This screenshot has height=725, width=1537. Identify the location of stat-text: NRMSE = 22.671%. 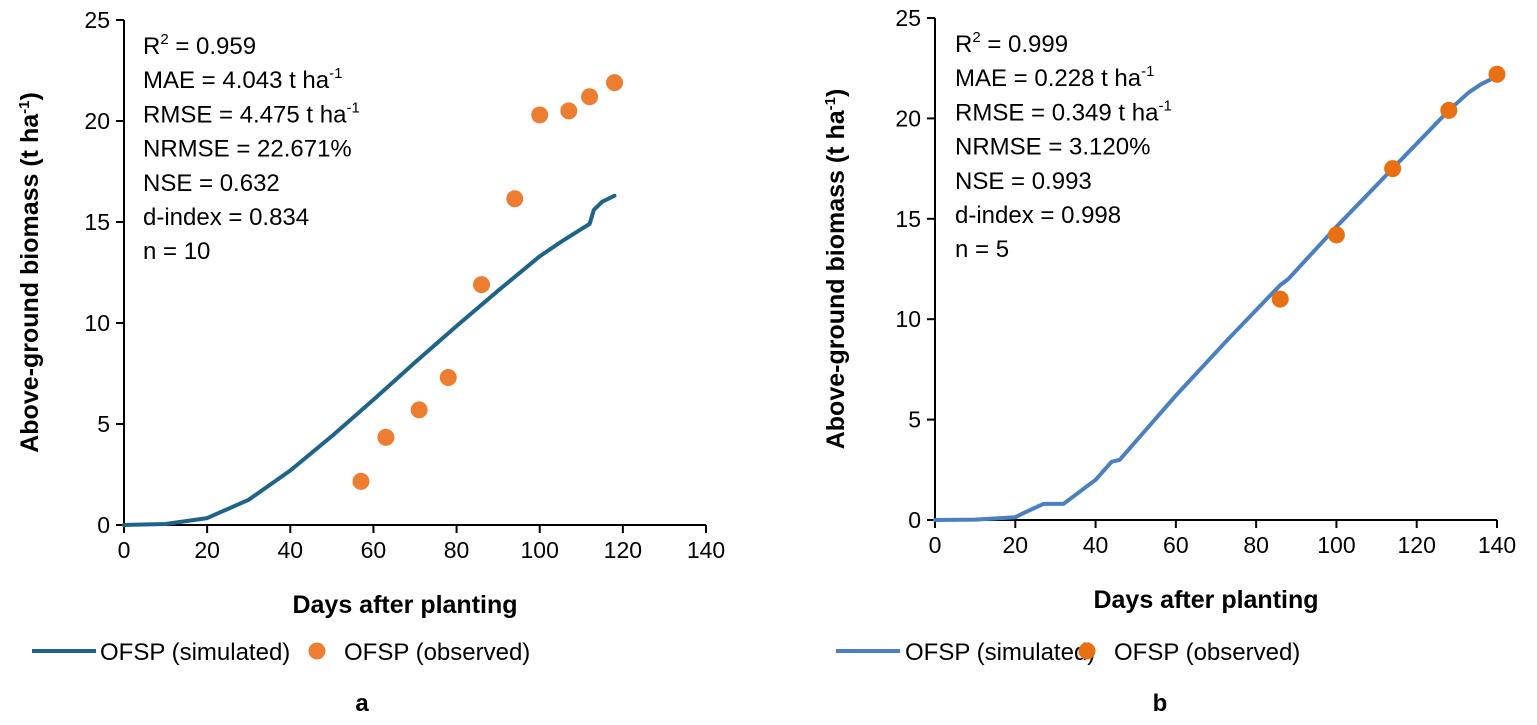
(247, 149).